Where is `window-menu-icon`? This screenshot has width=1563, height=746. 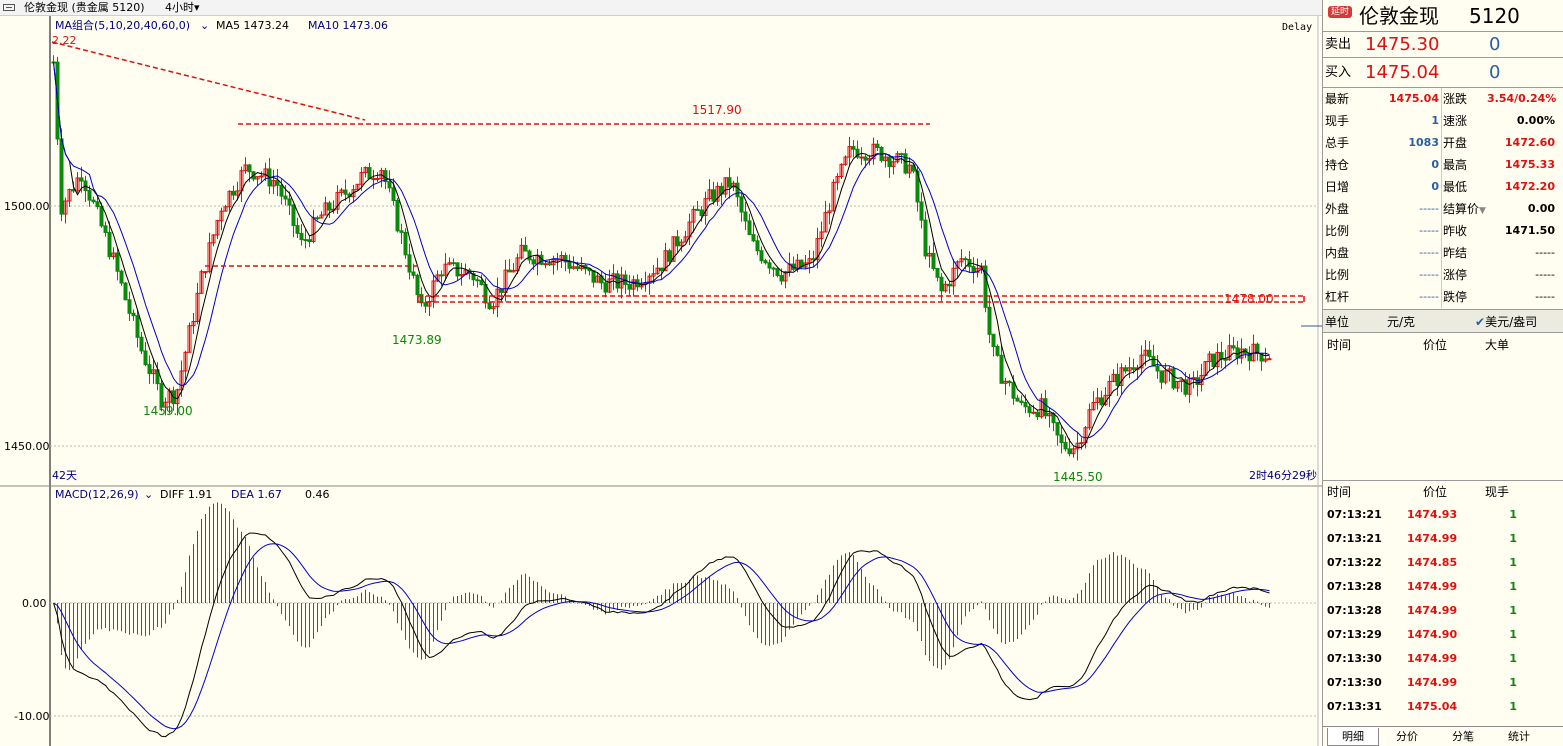 window-menu-icon is located at coordinates (9, 7).